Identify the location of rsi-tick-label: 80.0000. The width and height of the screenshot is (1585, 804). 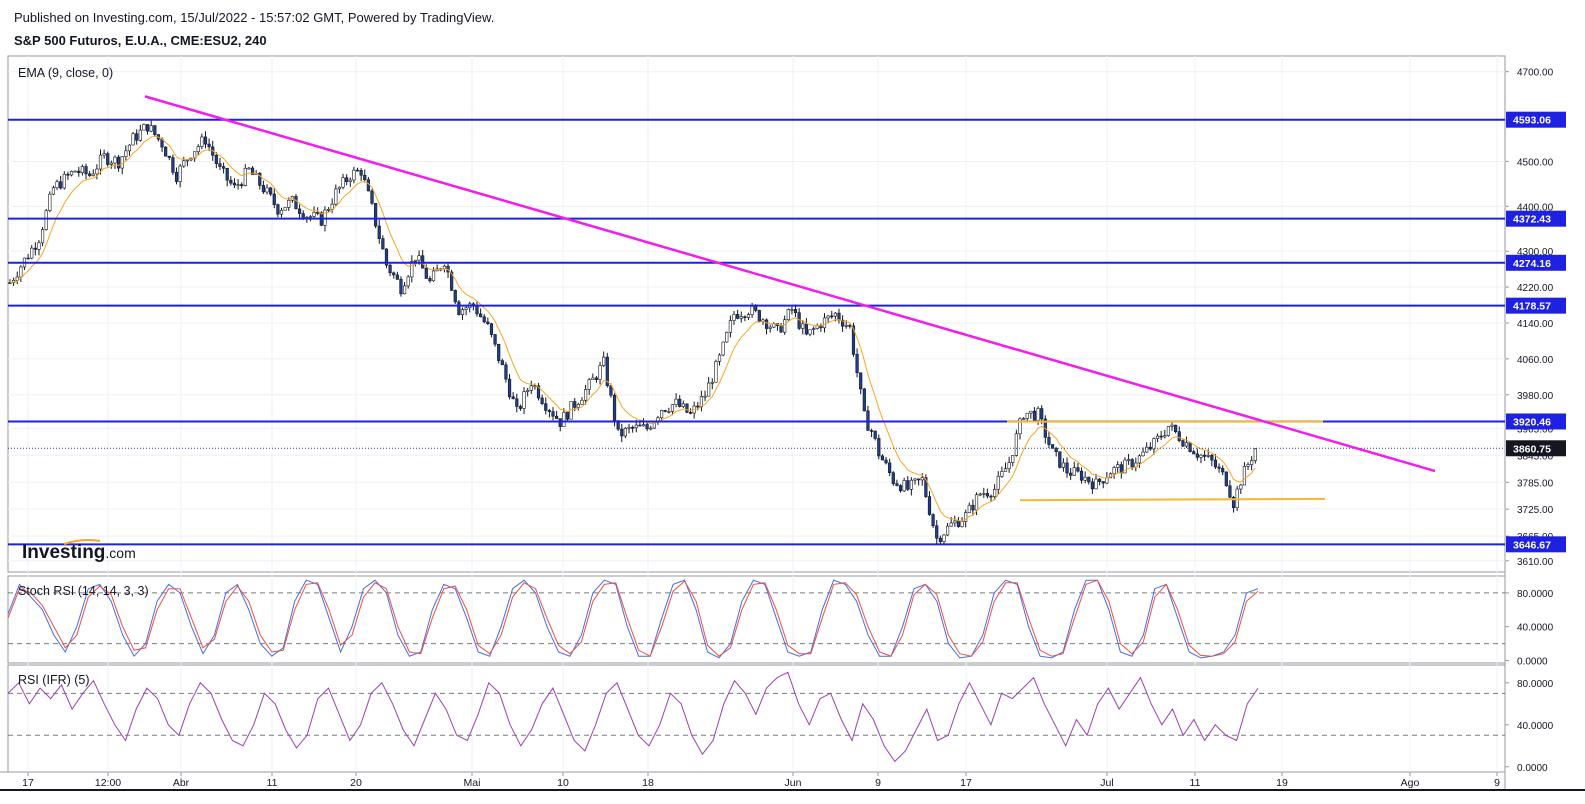
(1535, 684).